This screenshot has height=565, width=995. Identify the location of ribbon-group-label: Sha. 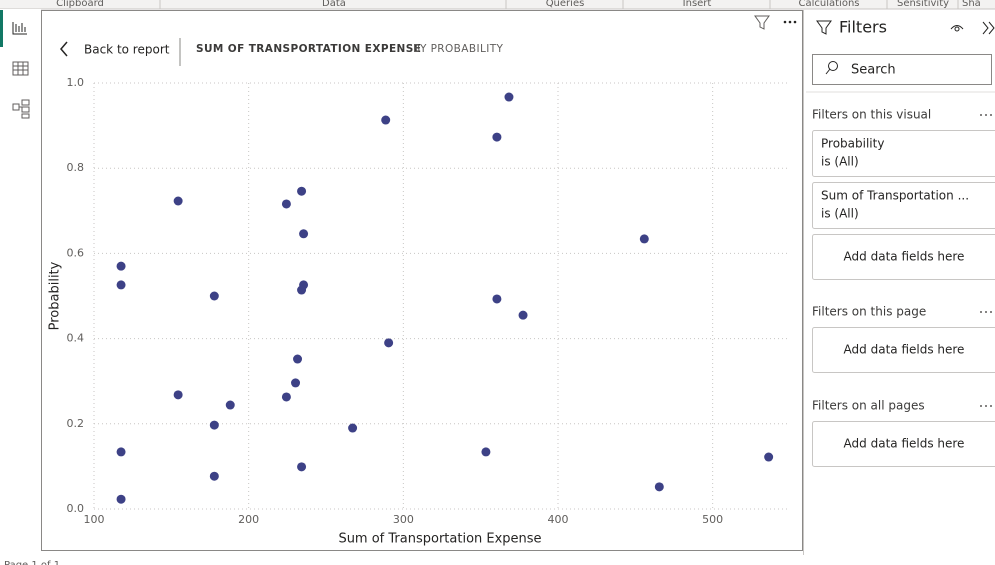
(971, 4).